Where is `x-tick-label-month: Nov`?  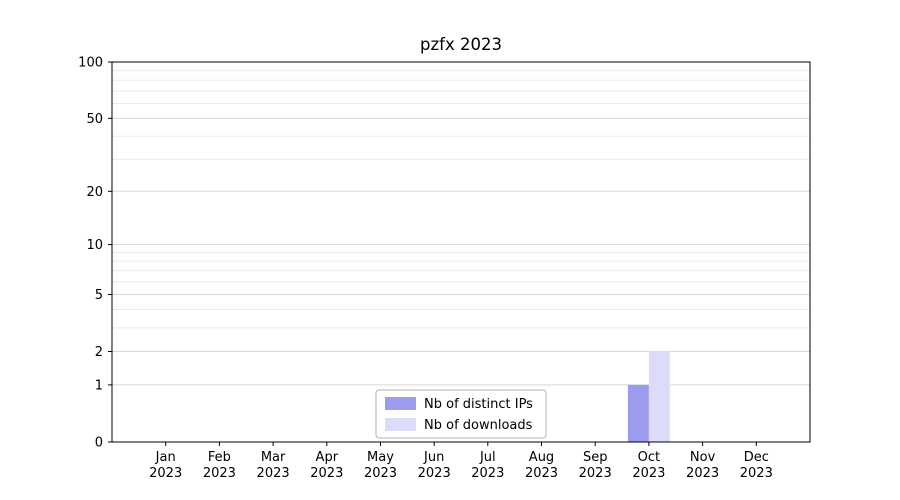
x-tick-label-month: Nov is located at coordinates (703, 457).